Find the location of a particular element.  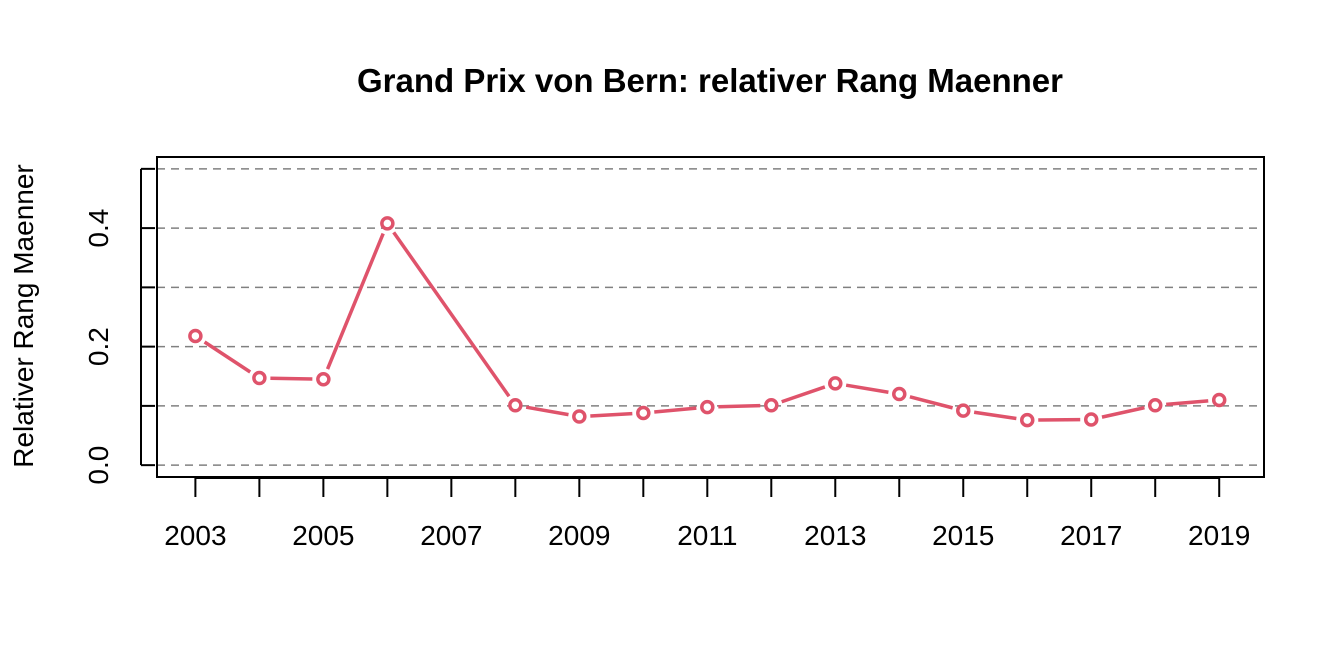

y-tick-label: 0.0 is located at coordinates (98, 465).